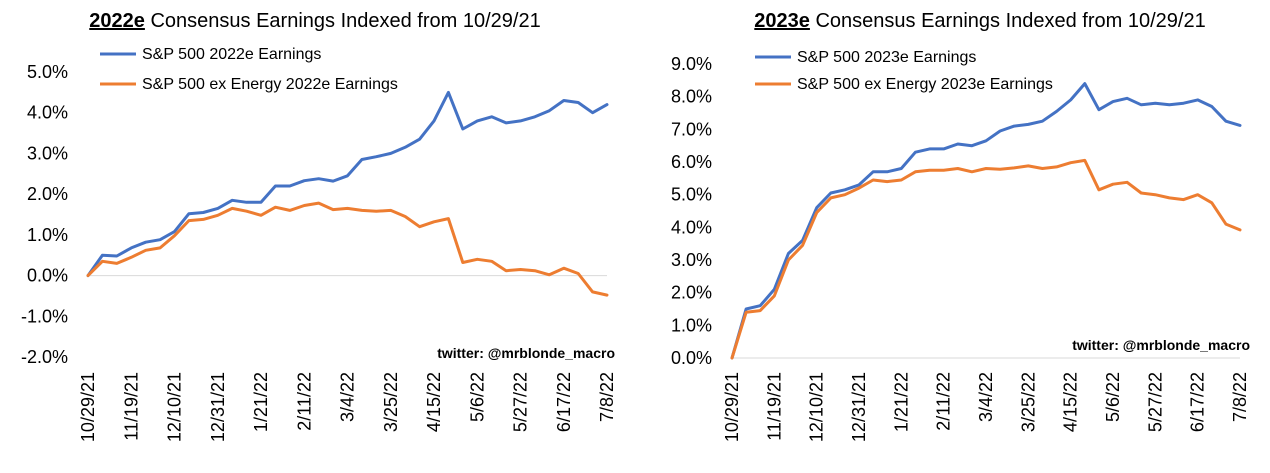 The height and width of the screenshot is (473, 1270). What do you see at coordinates (117, 21) in the screenshot?
I see `chart-title-bold: 2022e` at bounding box center [117, 21].